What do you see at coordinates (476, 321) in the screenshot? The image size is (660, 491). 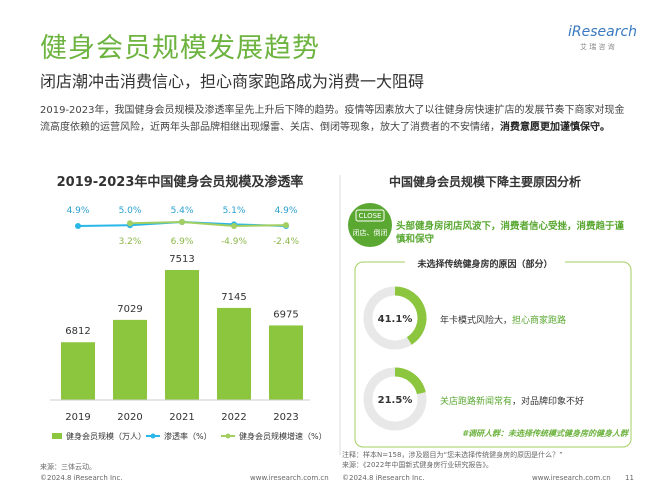 I see `item-text: 年卡模式风险大，` at bounding box center [476, 321].